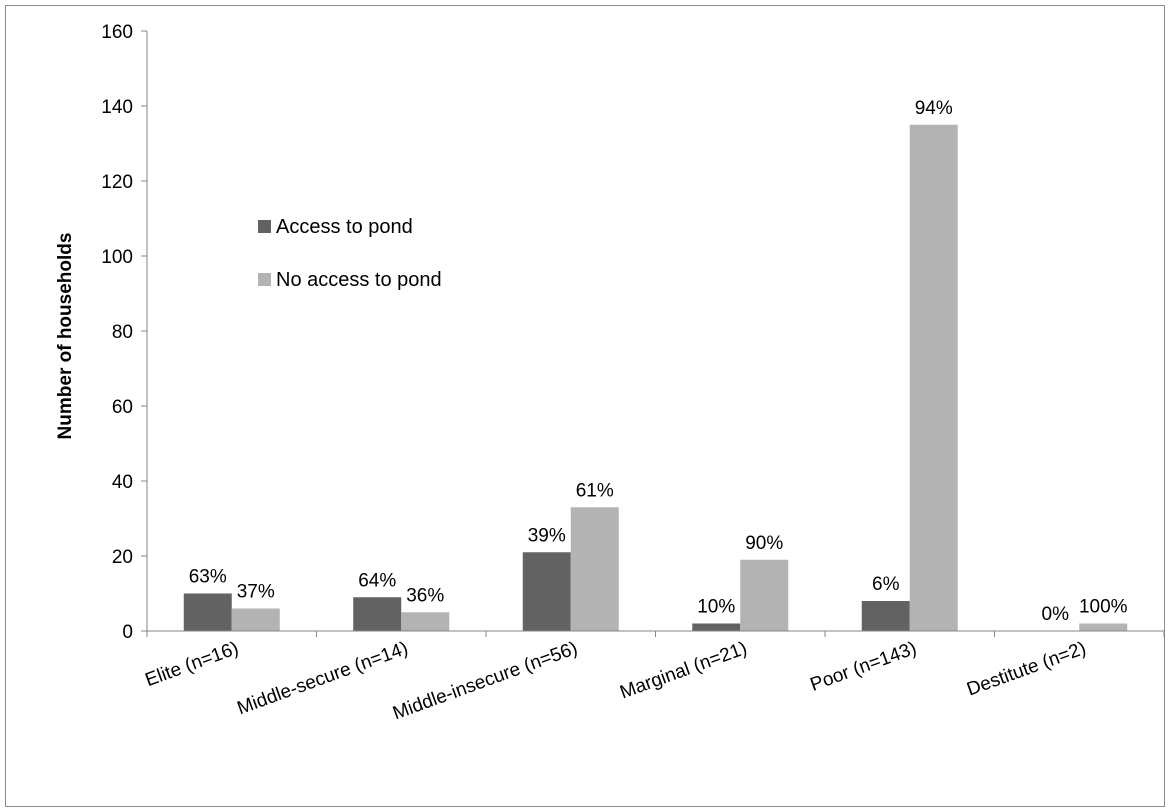  Describe the element at coordinates (122, 482) in the screenshot. I see `y-tick-label: 40` at that location.